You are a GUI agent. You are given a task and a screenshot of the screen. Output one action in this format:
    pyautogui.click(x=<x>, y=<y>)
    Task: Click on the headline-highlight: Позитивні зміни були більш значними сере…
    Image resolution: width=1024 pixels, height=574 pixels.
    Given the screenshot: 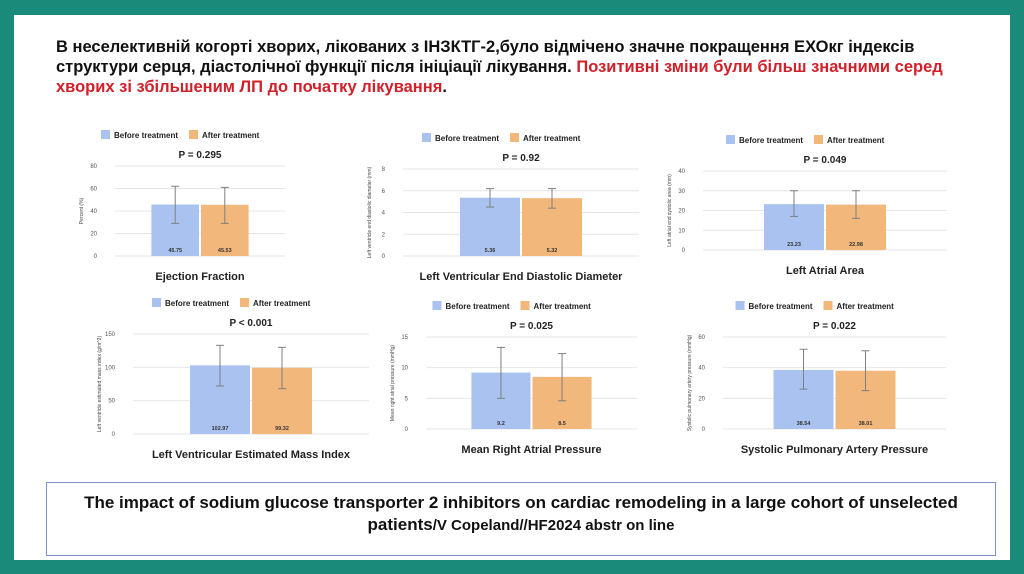 What is the action you would take?
    pyautogui.click(x=499, y=77)
    